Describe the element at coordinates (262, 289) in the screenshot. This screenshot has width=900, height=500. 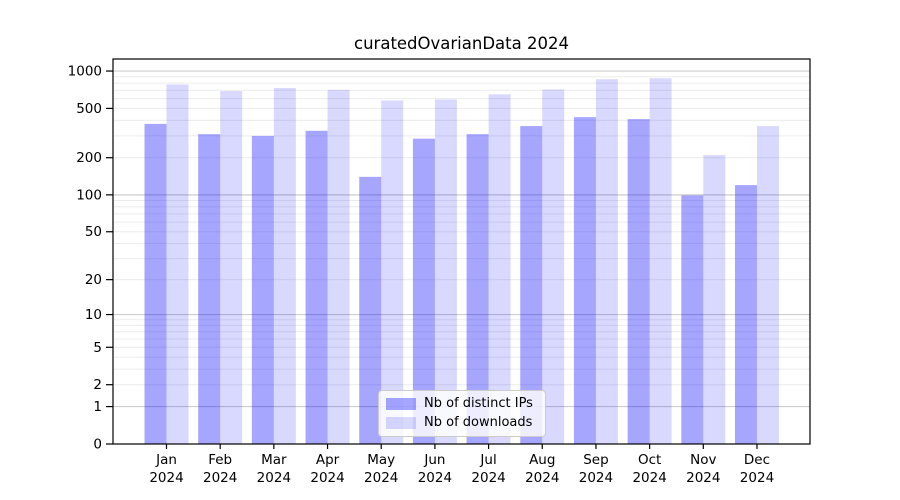
I see `bar-distinct-ips-mar` at that location.